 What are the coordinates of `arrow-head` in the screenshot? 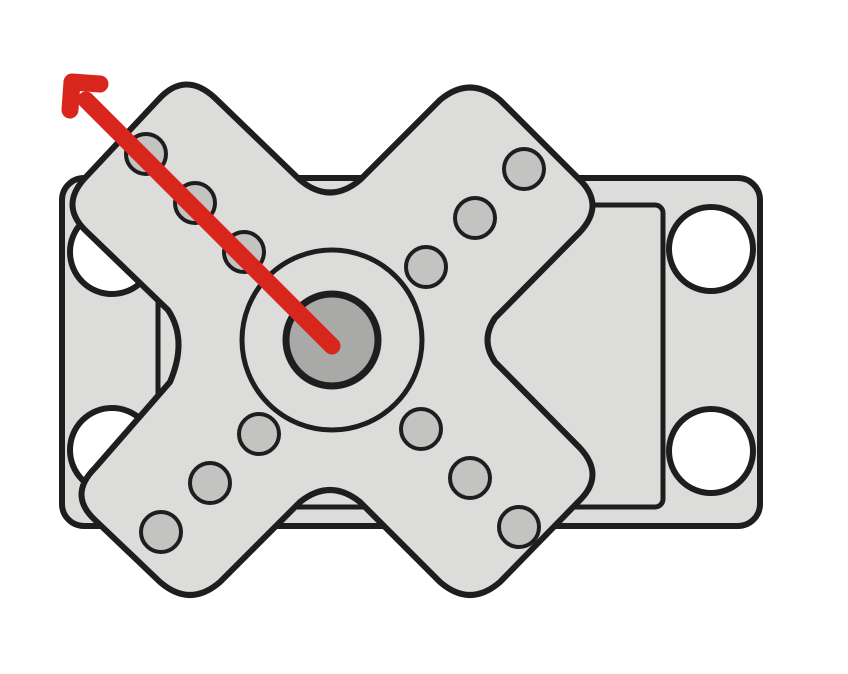 It's located at (85, 96).